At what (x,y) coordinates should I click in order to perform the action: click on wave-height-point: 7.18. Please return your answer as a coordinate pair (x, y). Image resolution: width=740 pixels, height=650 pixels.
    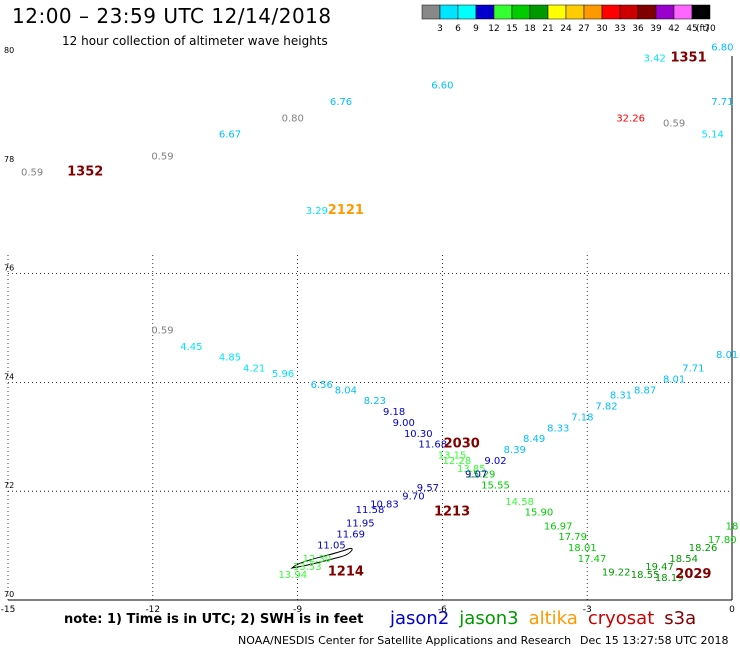
    Looking at the image, I should click on (582, 417).